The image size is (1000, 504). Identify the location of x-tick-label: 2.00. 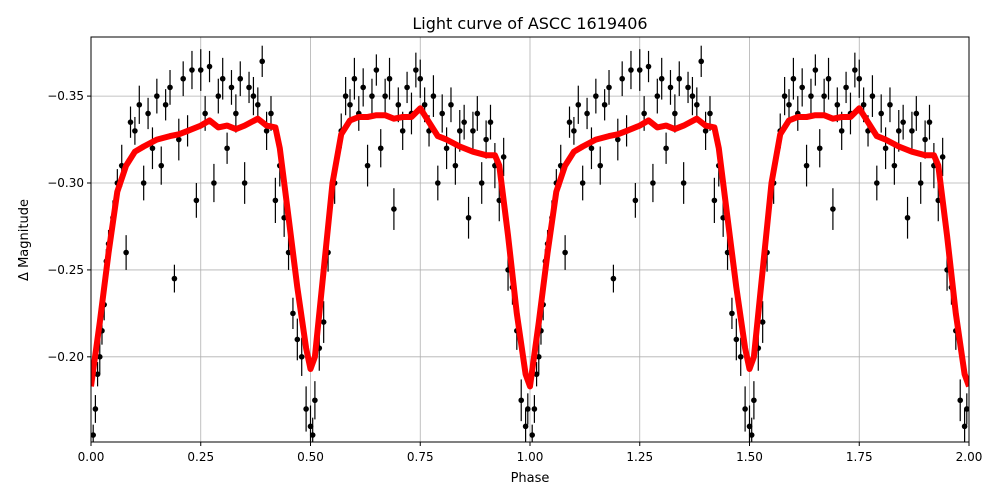
(969, 457).